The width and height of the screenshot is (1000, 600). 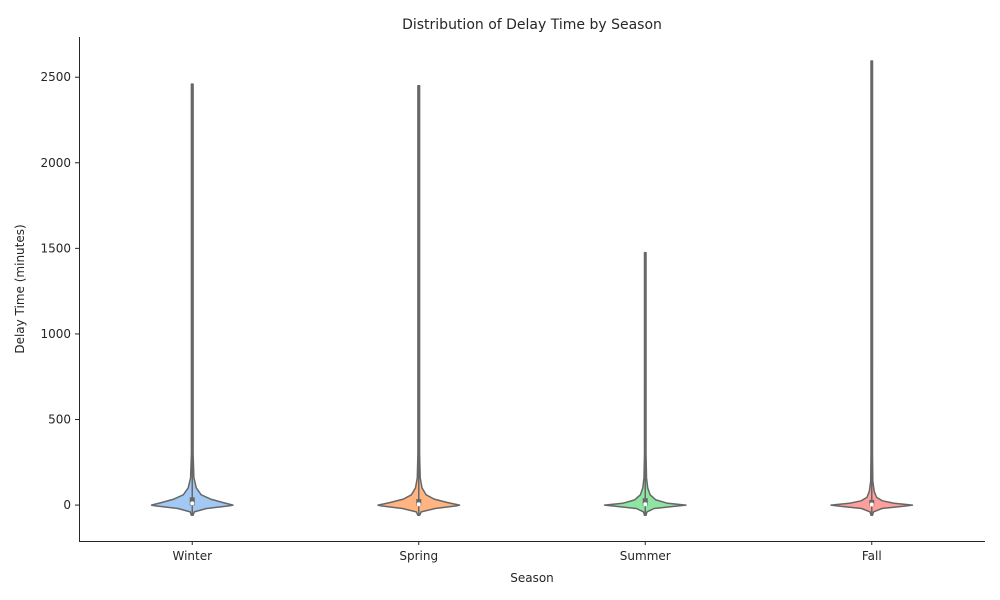 What do you see at coordinates (55, 163) in the screenshot?
I see `y-tick-label: 2000` at bounding box center [55, 163].